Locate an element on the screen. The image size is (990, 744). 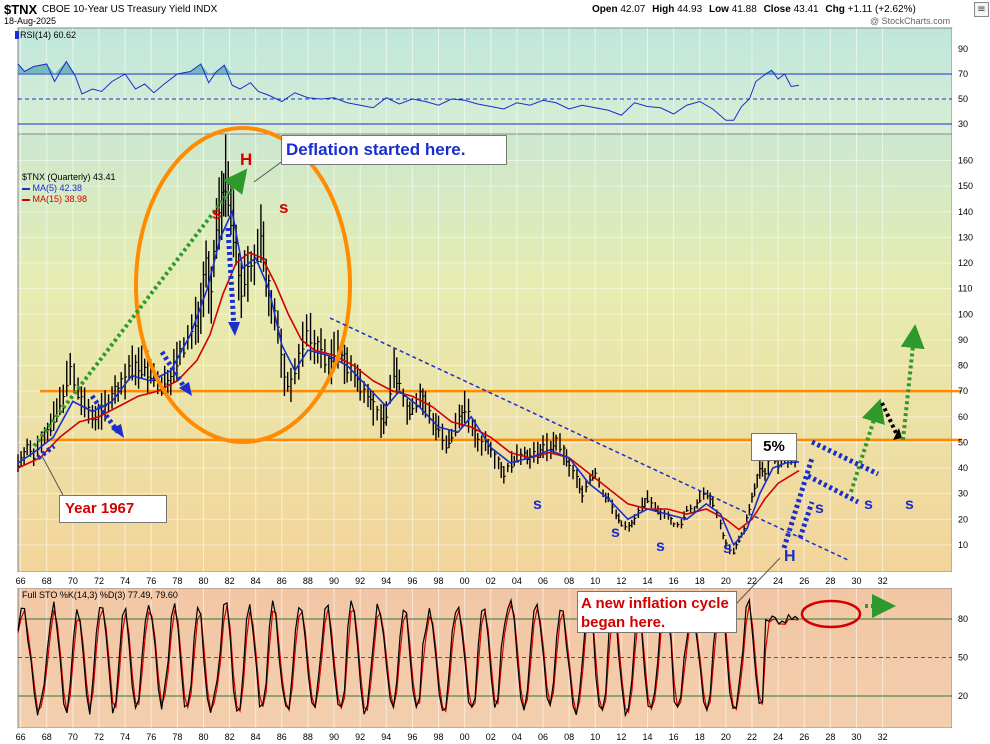
h-top-label: H is located at coordinates (246, 159).